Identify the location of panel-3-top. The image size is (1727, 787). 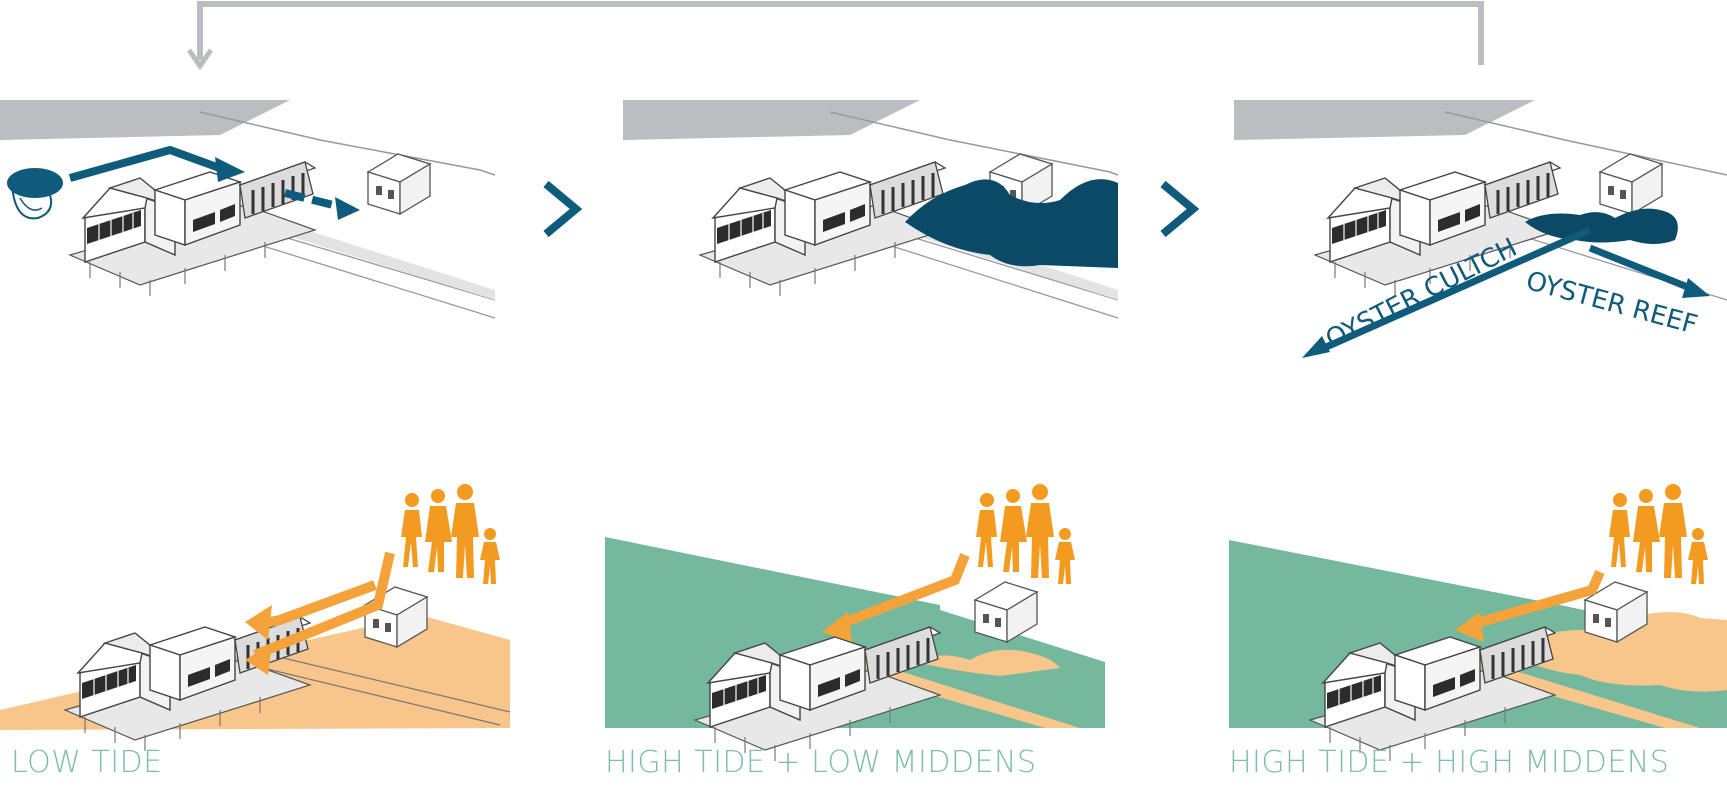
(1480, 229).